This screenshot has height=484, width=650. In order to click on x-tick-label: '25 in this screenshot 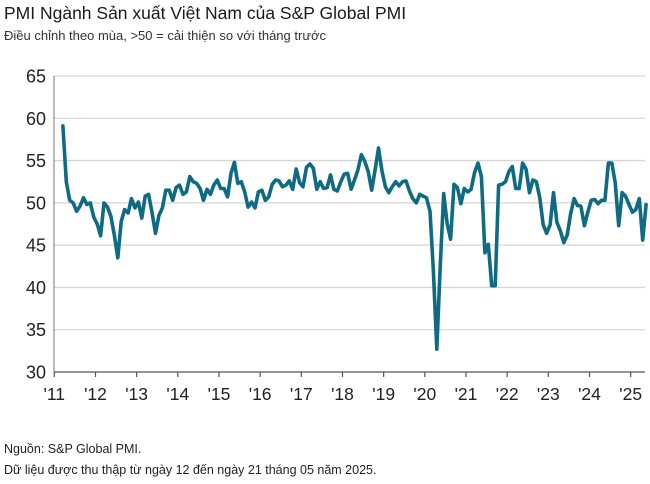, I will do `click(630, 394)`.